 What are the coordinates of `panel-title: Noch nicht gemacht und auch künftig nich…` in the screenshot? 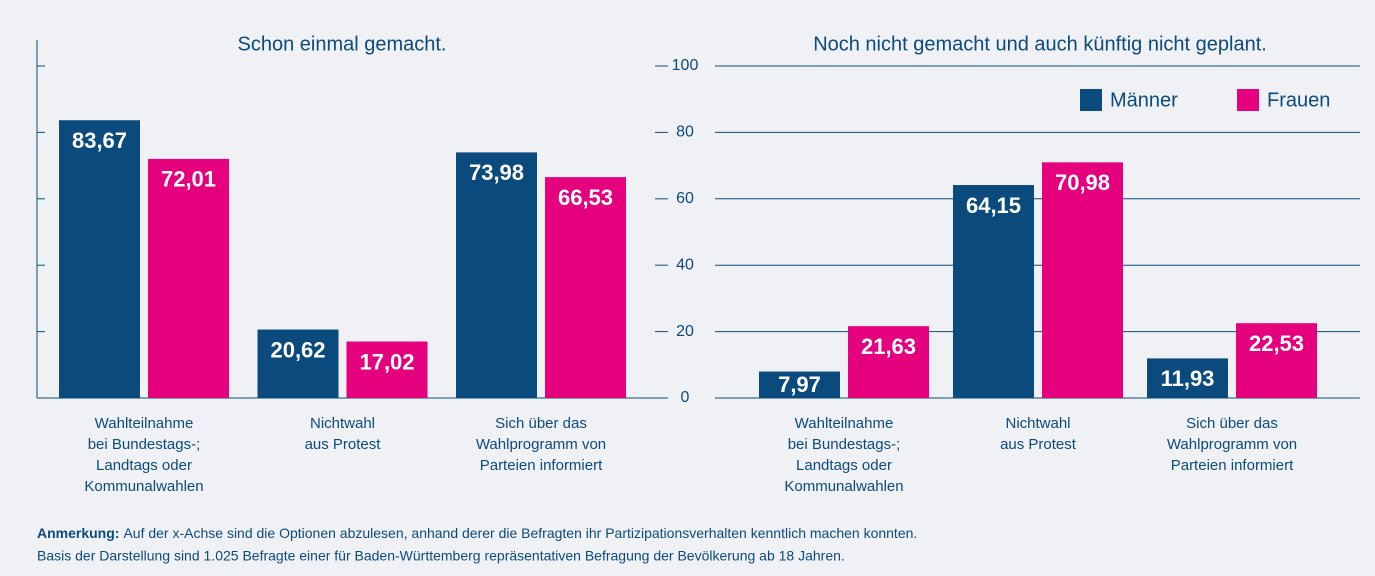 It's located at (1040, 44).